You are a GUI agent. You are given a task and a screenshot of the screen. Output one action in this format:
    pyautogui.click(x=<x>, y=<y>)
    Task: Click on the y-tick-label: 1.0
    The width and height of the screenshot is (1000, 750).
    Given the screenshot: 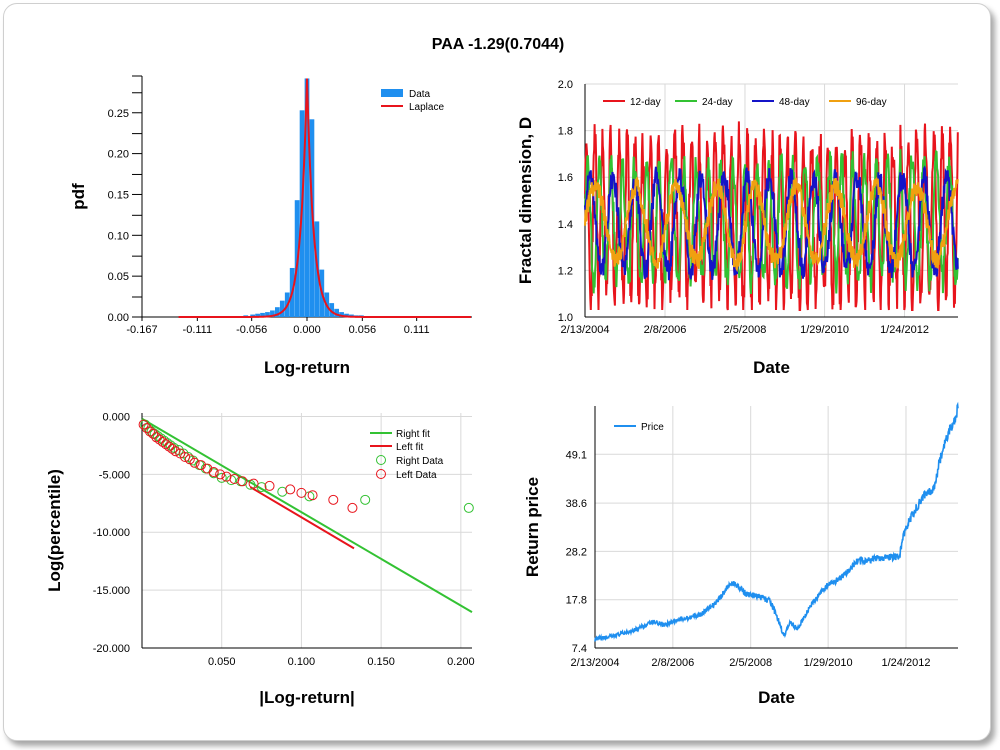 What is the action you would take?
    pyautogui.click(x=565, y=318)
    